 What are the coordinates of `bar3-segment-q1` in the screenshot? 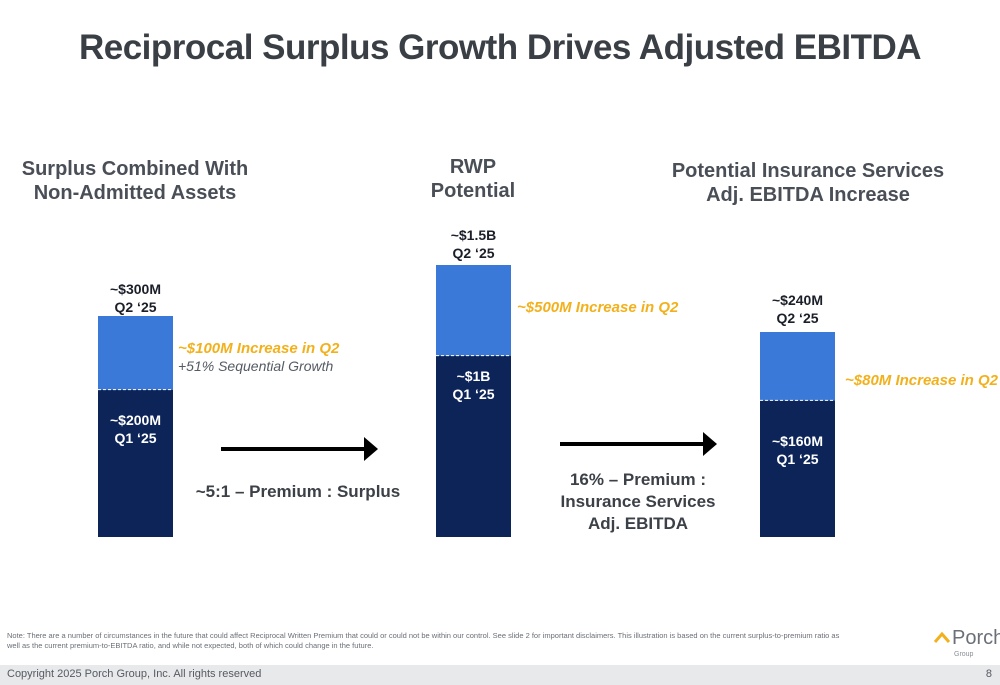 It's located at (797, 468).